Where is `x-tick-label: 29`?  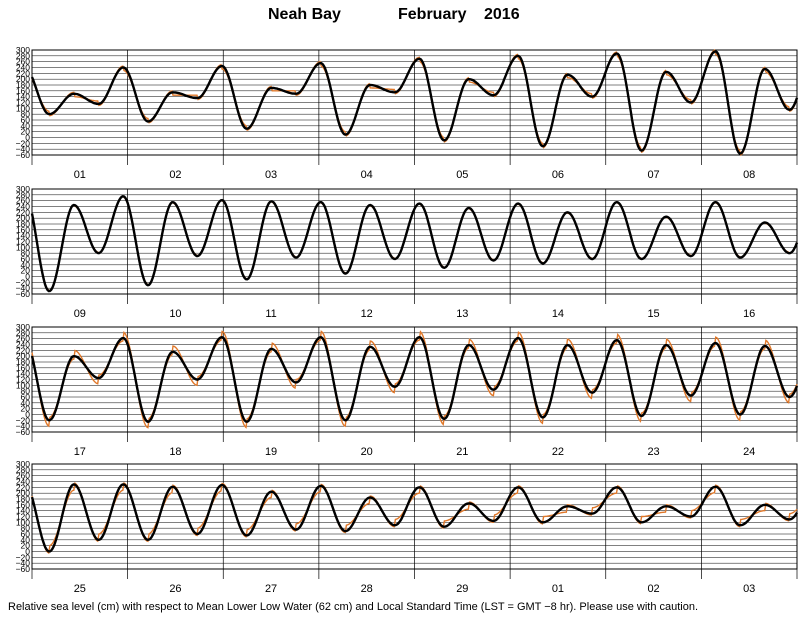 x-tick-label: 29 is located at coordinates (462, 589).